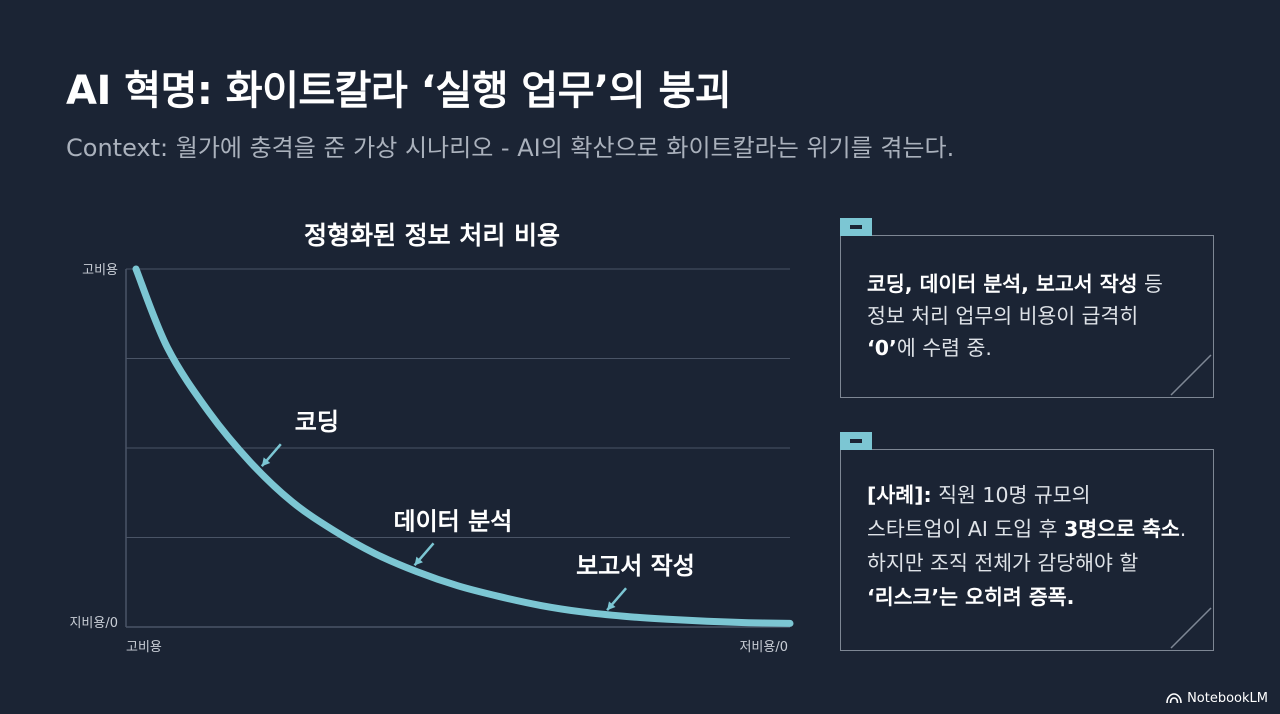  I want to click on card-text-bold: [사례]:, so click(899, 495).